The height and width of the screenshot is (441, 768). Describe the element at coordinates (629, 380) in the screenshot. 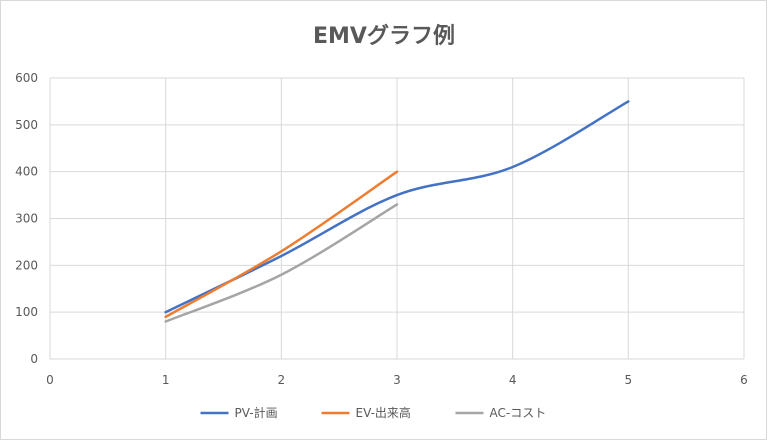

I see `x-tick-label: 5` at that location.